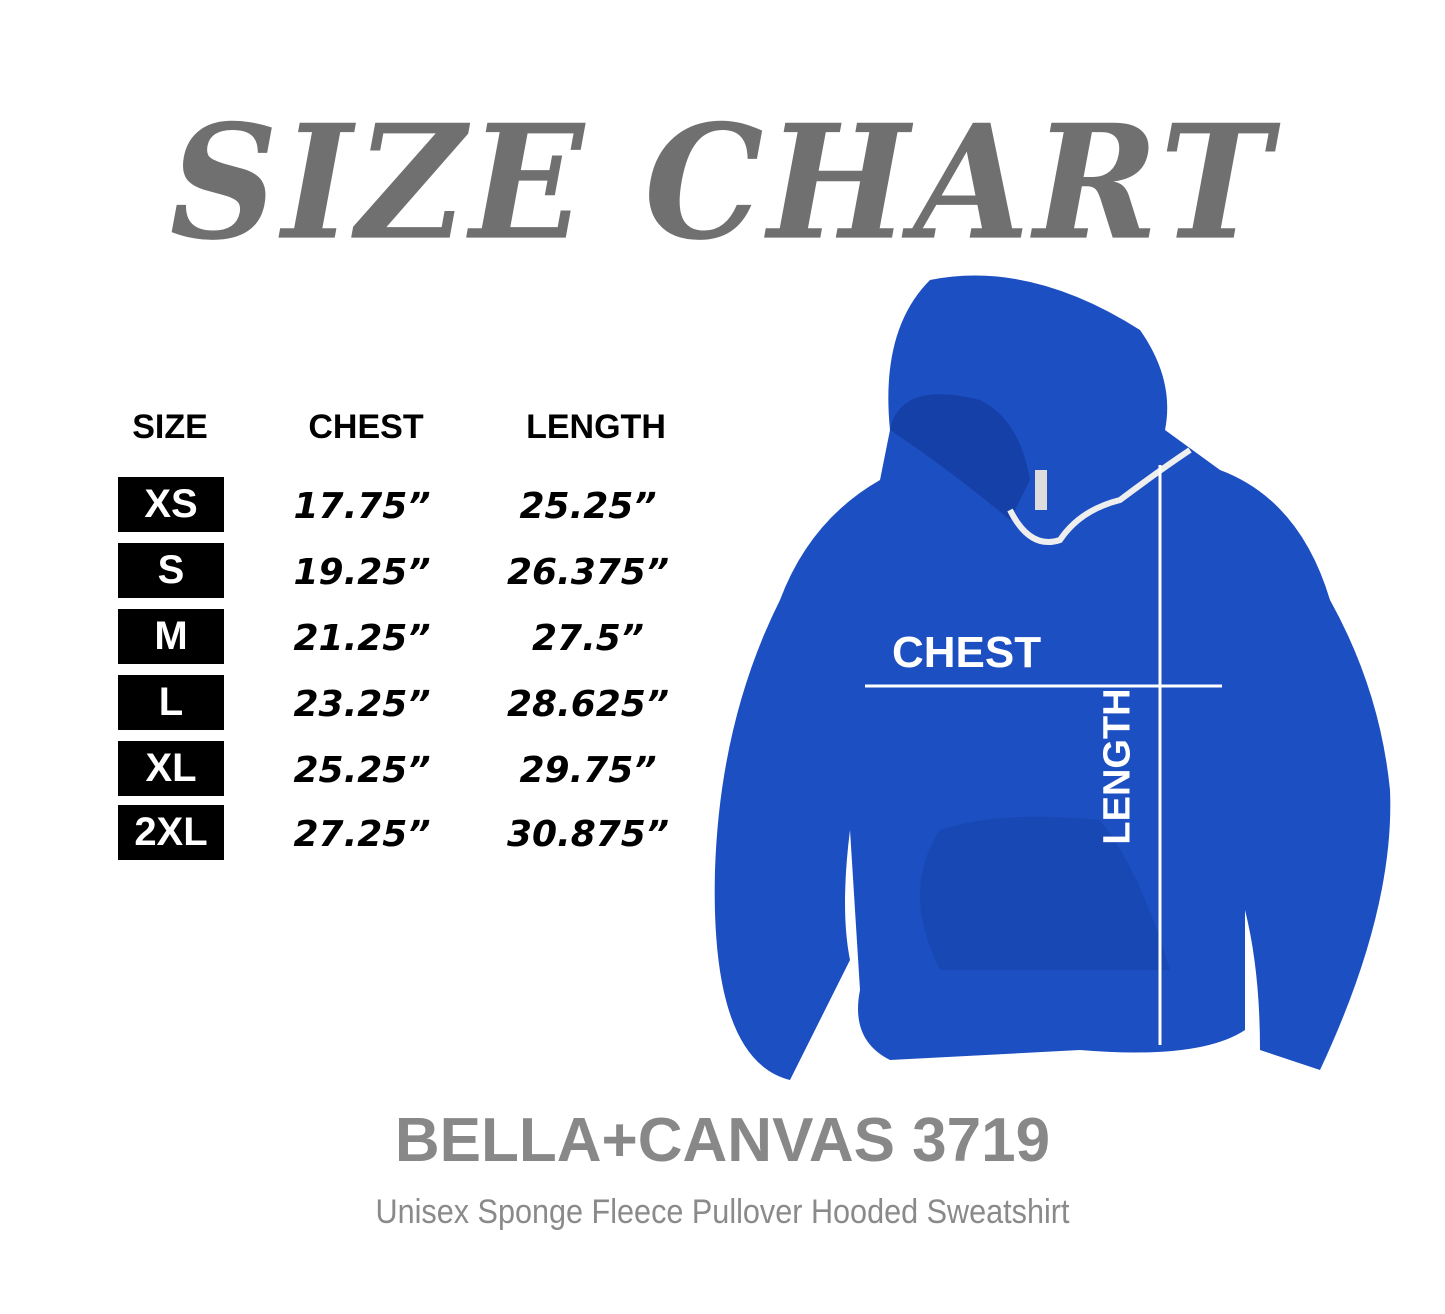 The width and height of the screenshot is (1445, 1314). Describe the element at coordinates (171, 636) in the screenshot. I see `size-badge: M` at that location.